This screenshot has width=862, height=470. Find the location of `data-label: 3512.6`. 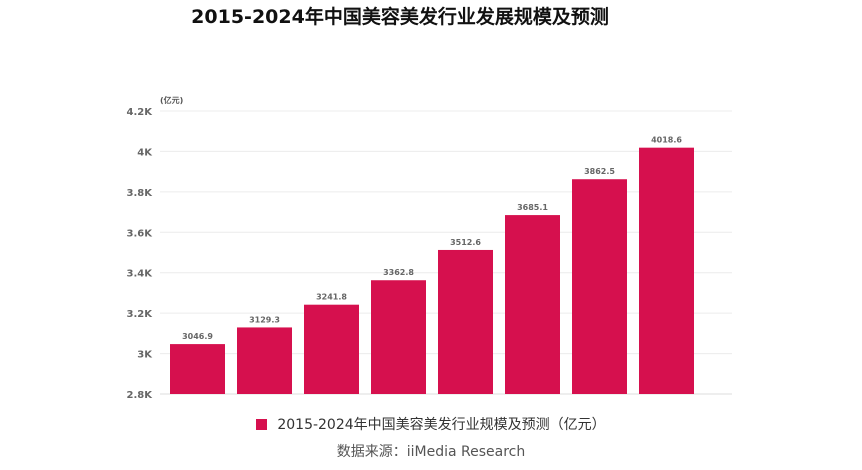

data-label: 3512.6 is located at coordinates (465, 242).